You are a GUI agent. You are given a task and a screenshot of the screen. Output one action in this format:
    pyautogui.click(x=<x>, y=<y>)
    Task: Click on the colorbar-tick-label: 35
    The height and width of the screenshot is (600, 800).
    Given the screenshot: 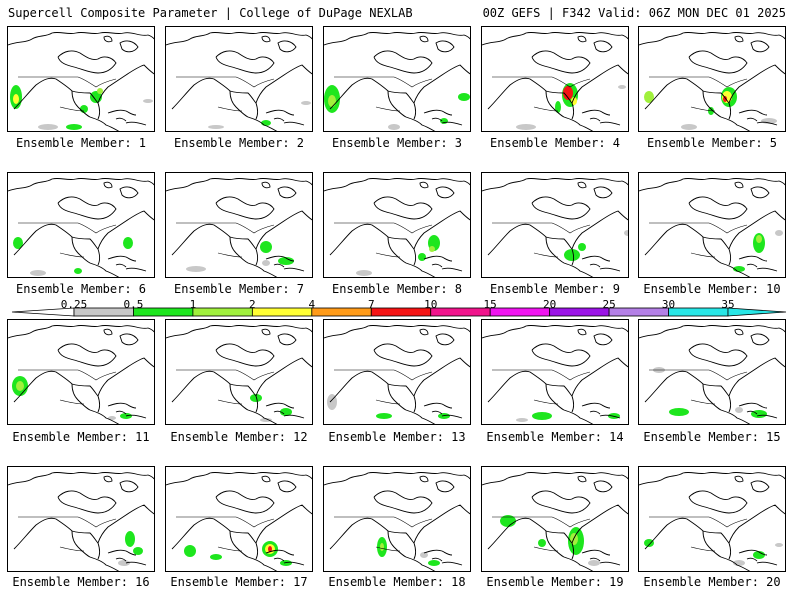 What is the action you would take?
    pyautogui.click(x=728, y=304)
    